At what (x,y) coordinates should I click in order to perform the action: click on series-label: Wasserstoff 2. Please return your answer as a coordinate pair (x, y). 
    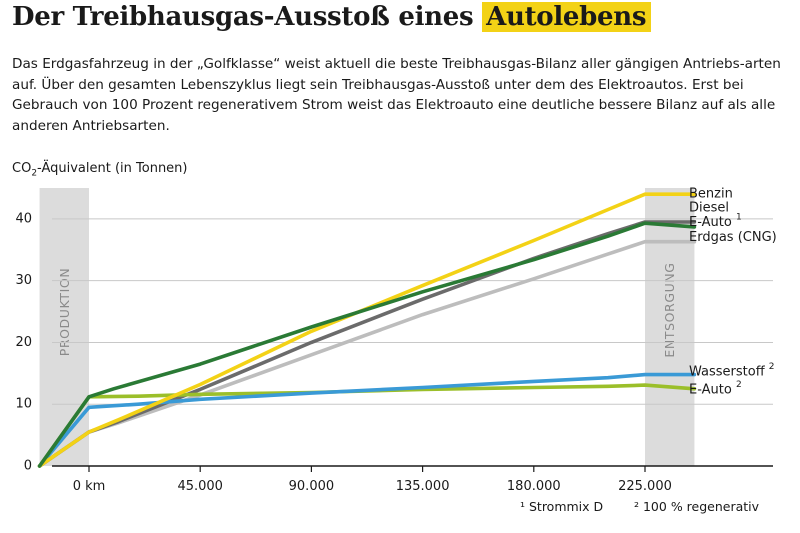
    Looking at the image, I should click on (732, 371).